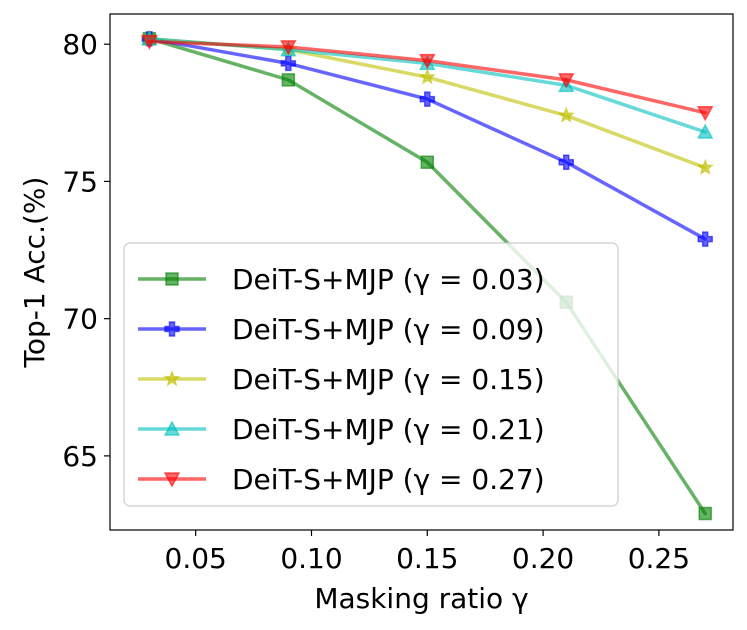  Describe the element at coordinates (388, 429) in the screenshot. I see `legend-label: DeiT-S+MJP (γ = 0.21)` at that location.